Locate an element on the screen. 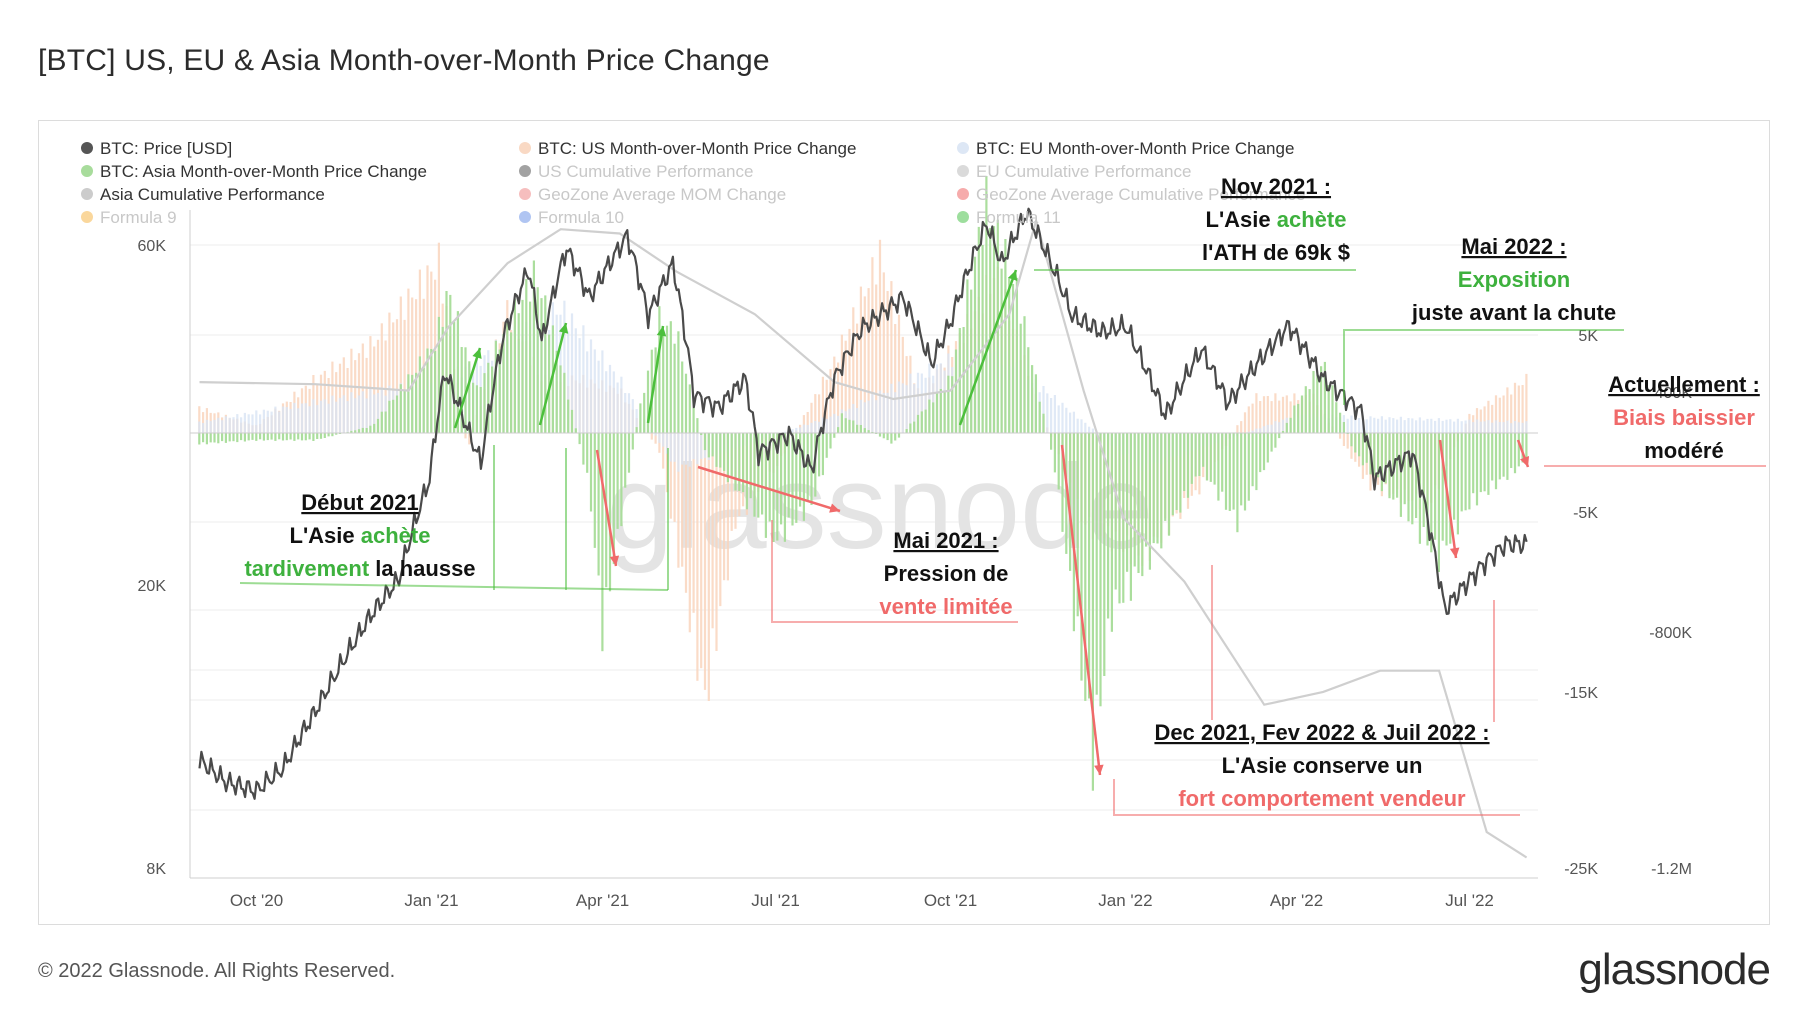 The height and width of the screenshot is (1013, 1800). y-left-tick-label: 20K is located at coordinates (152, 586).